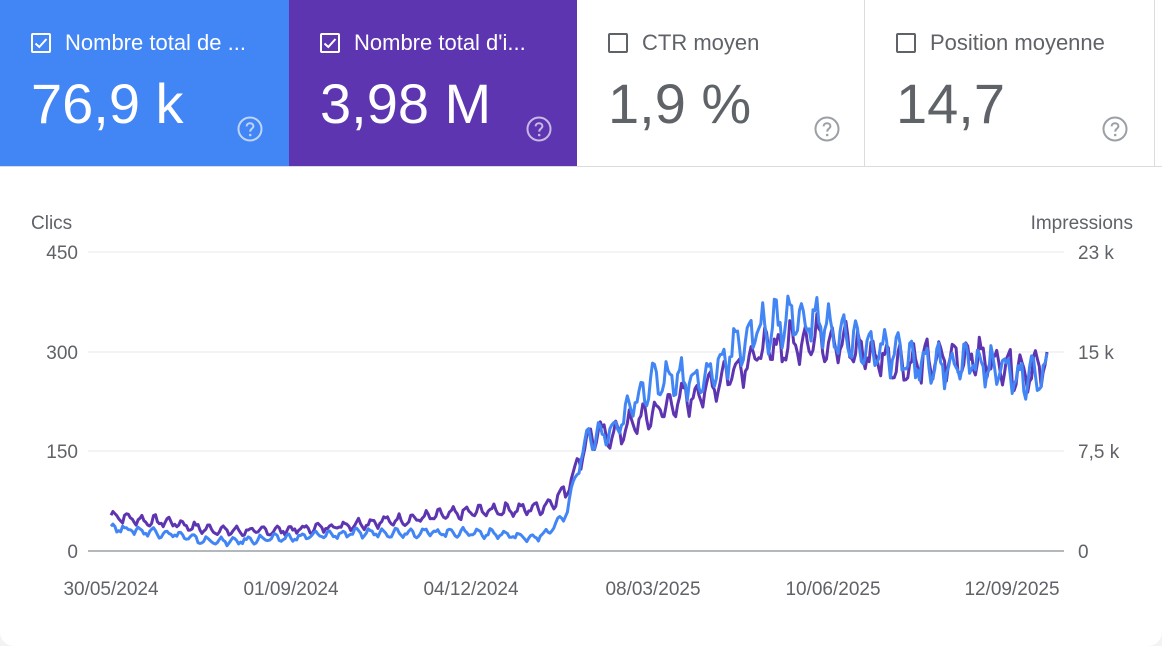 Image resolution: width=1162 pixels, height=646 pixels. I want to click on metric-card-clicks: Nombre total de ... 76,9 k, so click(144, 83).